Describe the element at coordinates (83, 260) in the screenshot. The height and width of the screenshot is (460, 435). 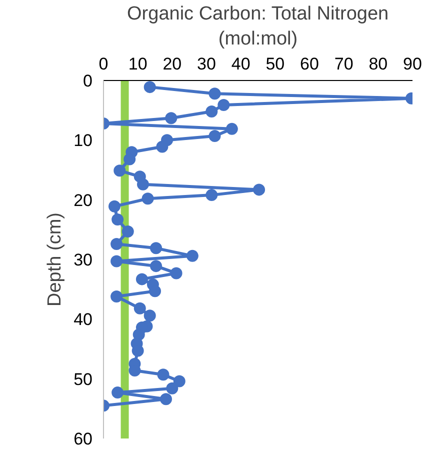
I see `y-tick-label: 30` at that location.